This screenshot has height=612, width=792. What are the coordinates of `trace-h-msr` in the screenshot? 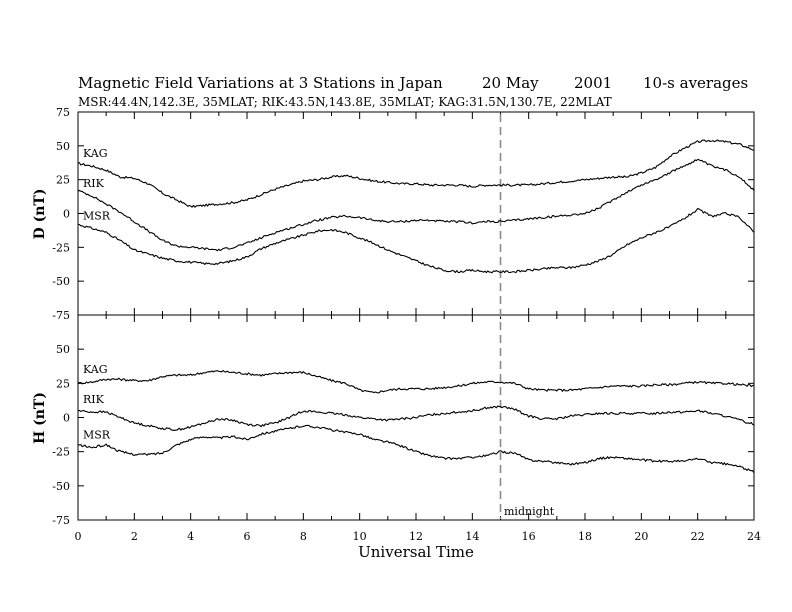 It's located at (416, 449).